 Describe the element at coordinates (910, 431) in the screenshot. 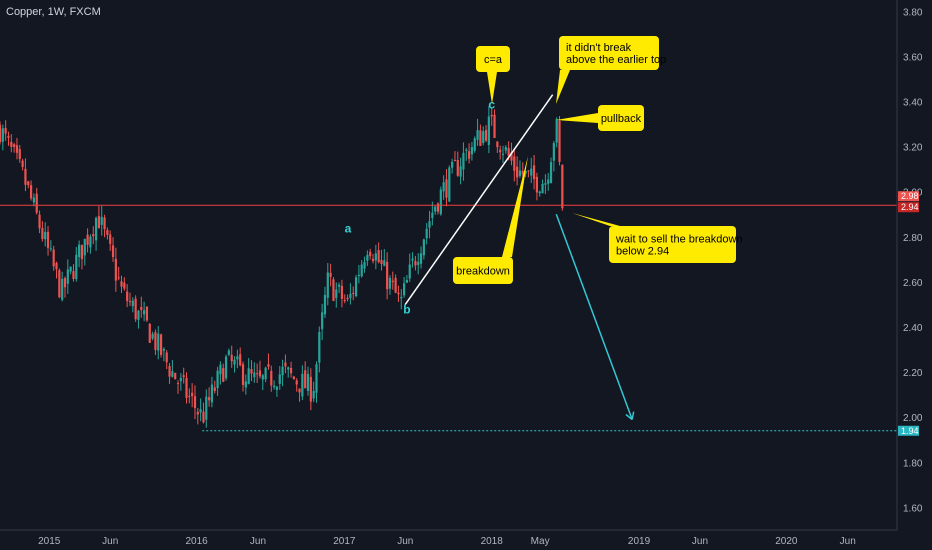

I see `target-price-label: 1.94` at that location.